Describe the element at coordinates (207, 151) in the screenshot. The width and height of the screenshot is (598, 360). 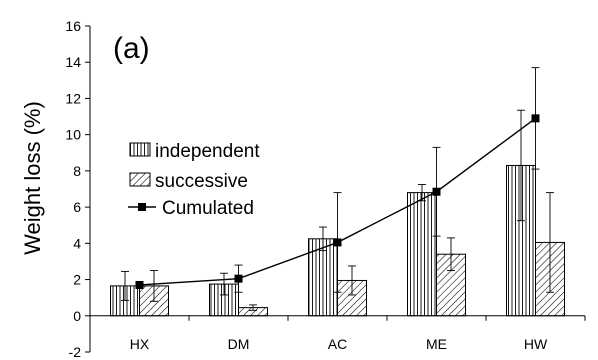
I see `legend-label-independent: independent` at that location.